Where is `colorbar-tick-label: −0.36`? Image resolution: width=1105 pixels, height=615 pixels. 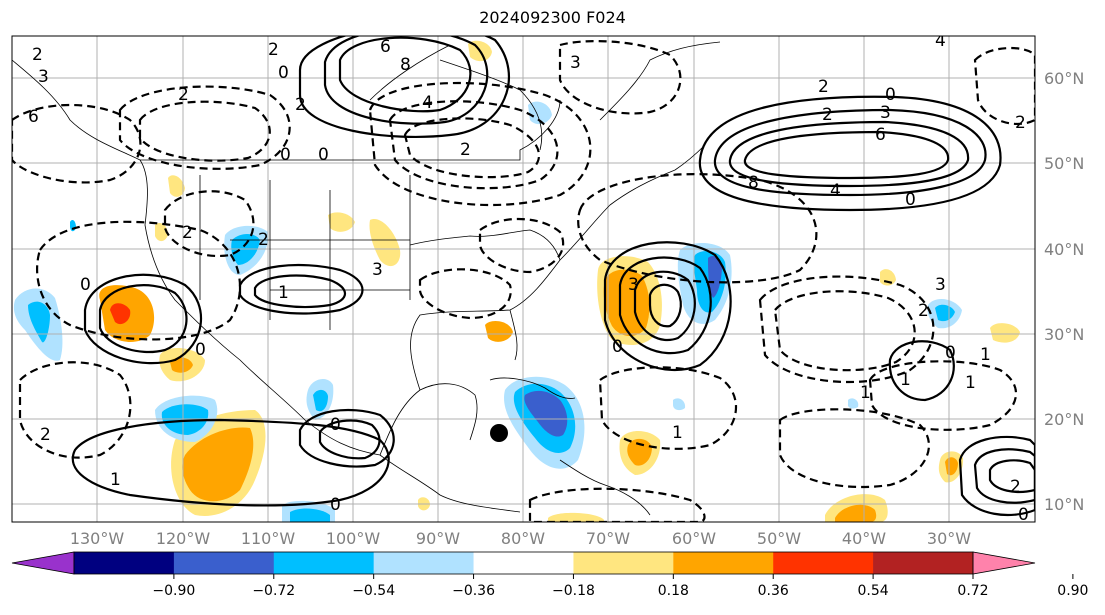 colorbar-tick-label: −0.36 is located at coordinates (473, 591).